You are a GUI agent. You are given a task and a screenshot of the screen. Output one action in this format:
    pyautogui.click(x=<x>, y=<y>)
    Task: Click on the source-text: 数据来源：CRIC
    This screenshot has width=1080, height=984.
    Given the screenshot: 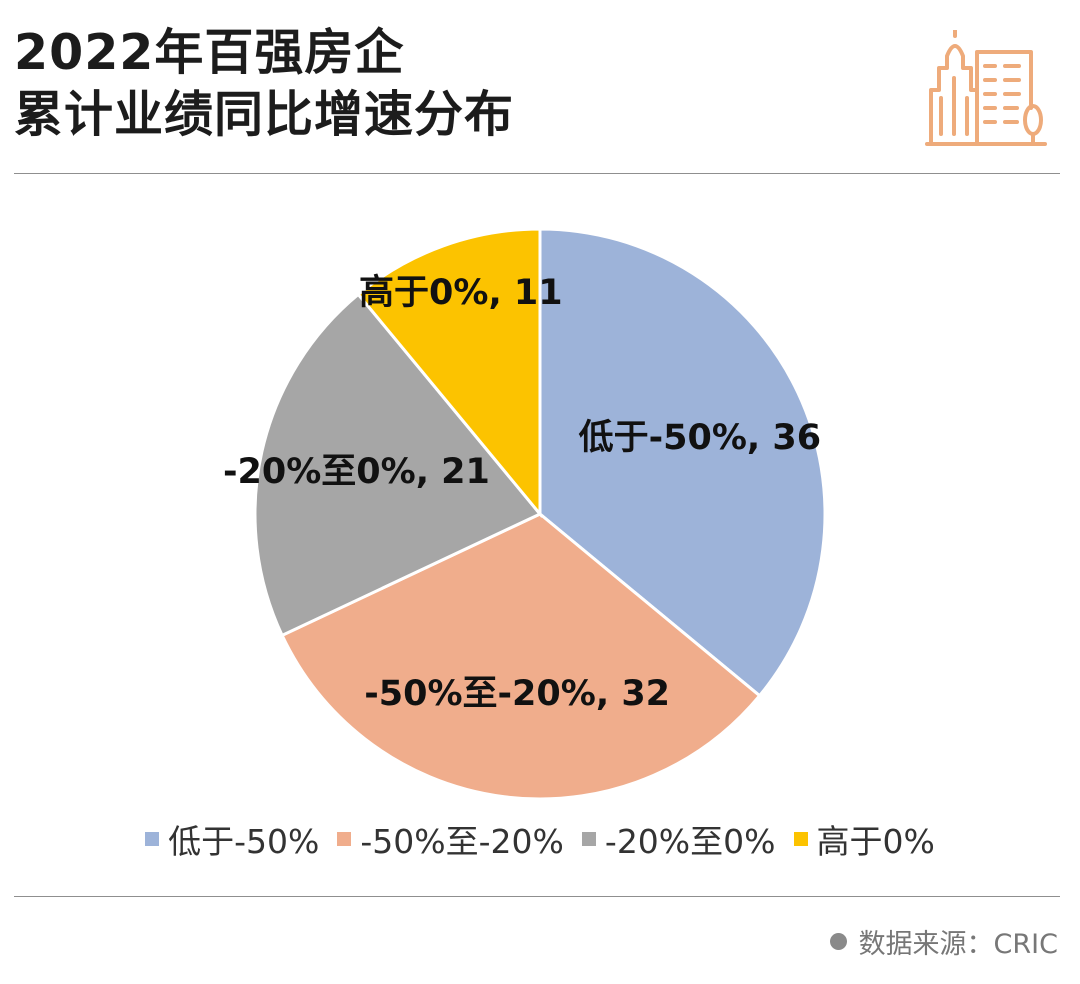 What is the action you would take?
    pyautogui.click(x=958, y=944)
    